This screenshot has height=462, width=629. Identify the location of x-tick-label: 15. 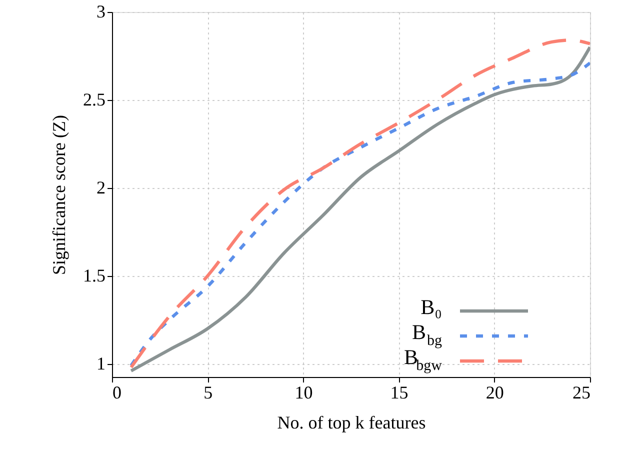
(399, 392).